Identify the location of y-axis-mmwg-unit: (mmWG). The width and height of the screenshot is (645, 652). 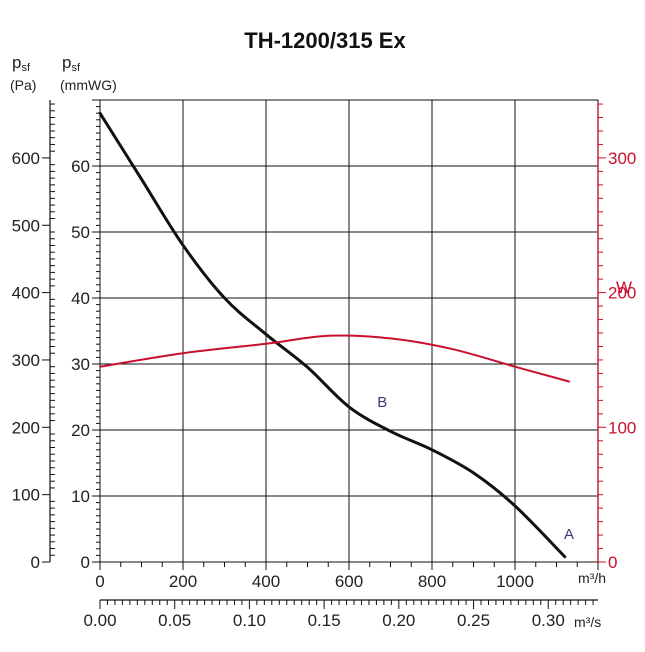
(88, 85).